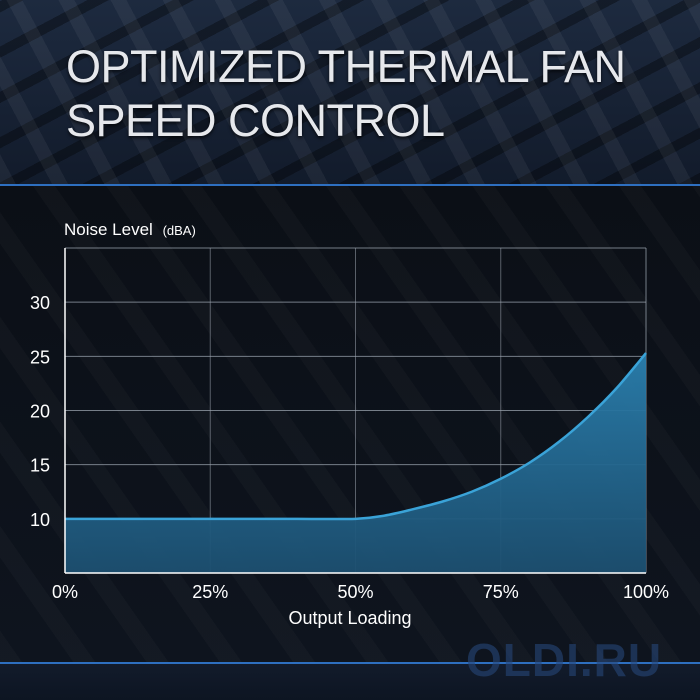 The image size is (700, 700). Describe the element at coordinates (40, 303) in the screenshot. I see `y-tick-label: 30` at that location.